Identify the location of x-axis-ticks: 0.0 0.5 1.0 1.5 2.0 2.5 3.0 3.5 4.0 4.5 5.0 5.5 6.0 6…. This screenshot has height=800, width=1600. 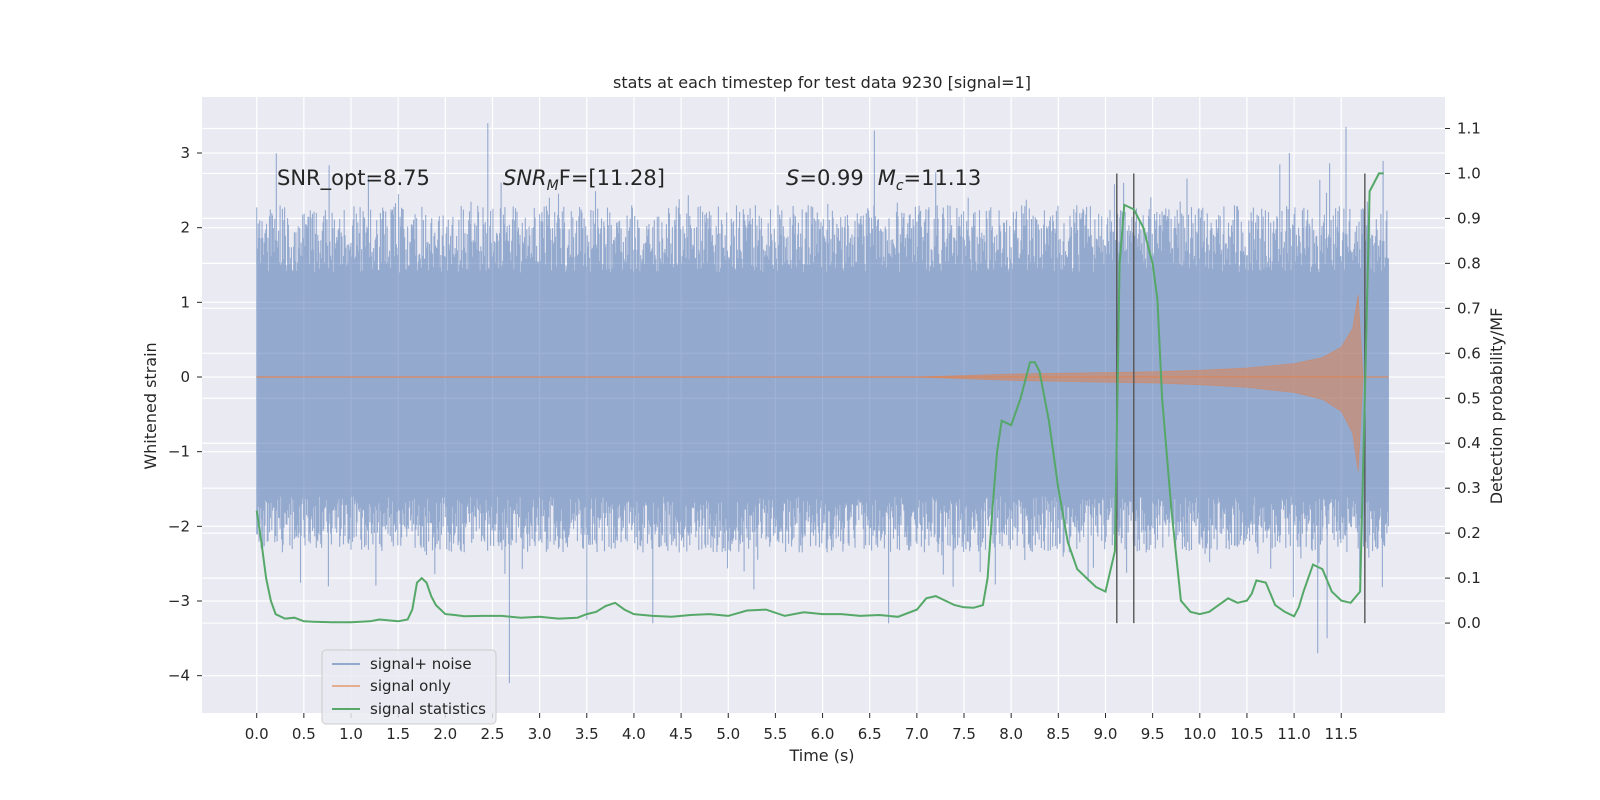
(801, 728).